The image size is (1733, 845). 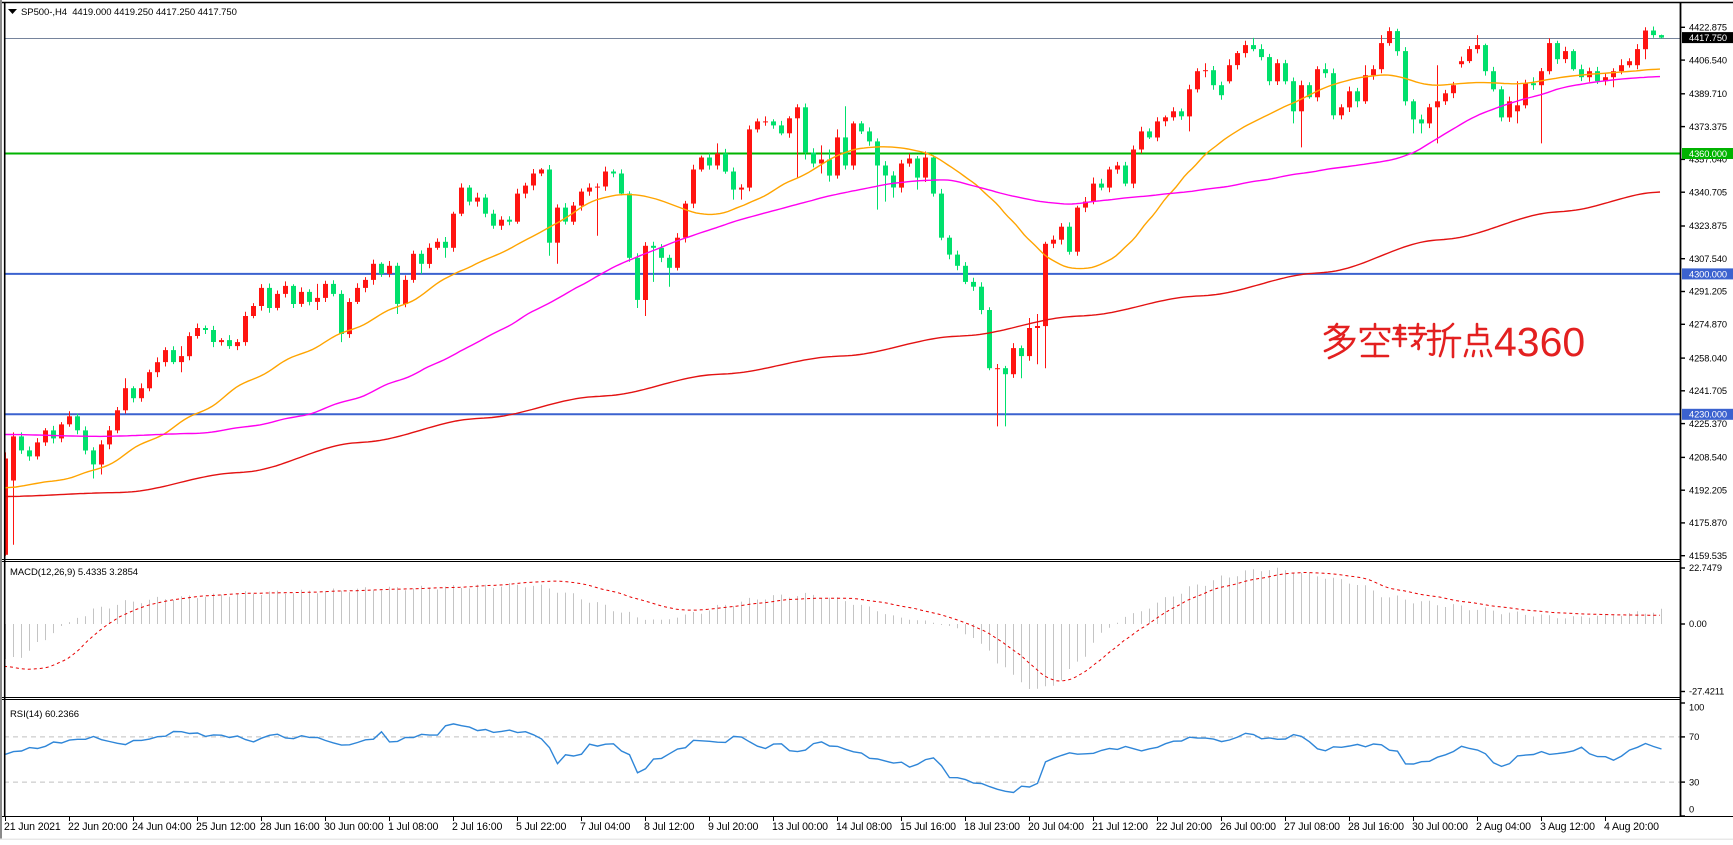 I want to click on svg-text: 4159.535, so click(x=1708, y=556).